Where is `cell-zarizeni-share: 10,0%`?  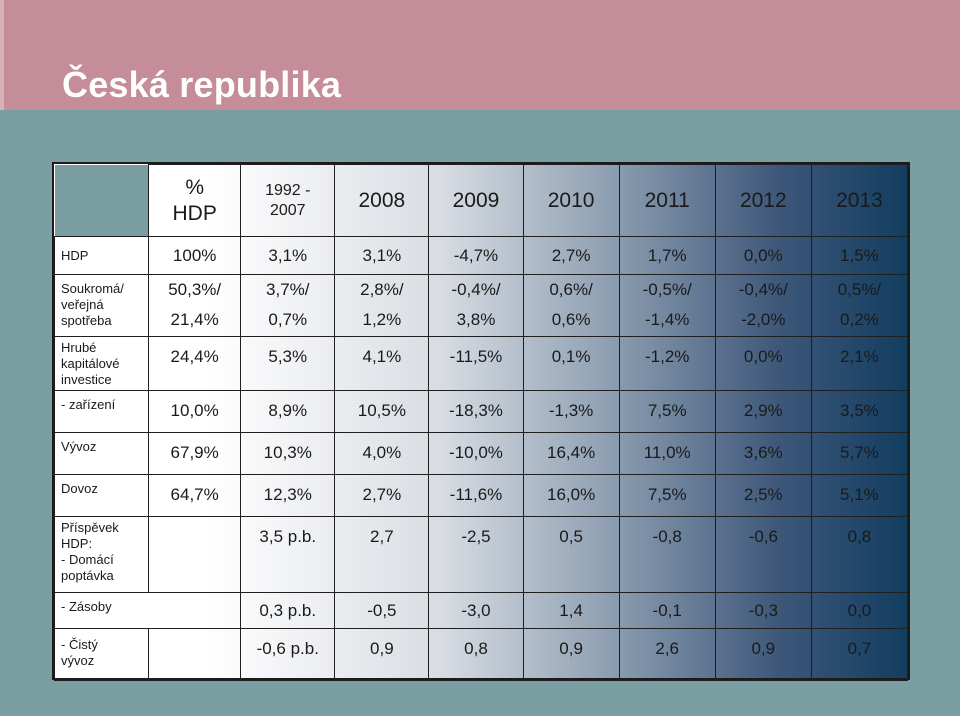 cell-zarizeni-share: 10,0% is located at coordinates (195, 411).